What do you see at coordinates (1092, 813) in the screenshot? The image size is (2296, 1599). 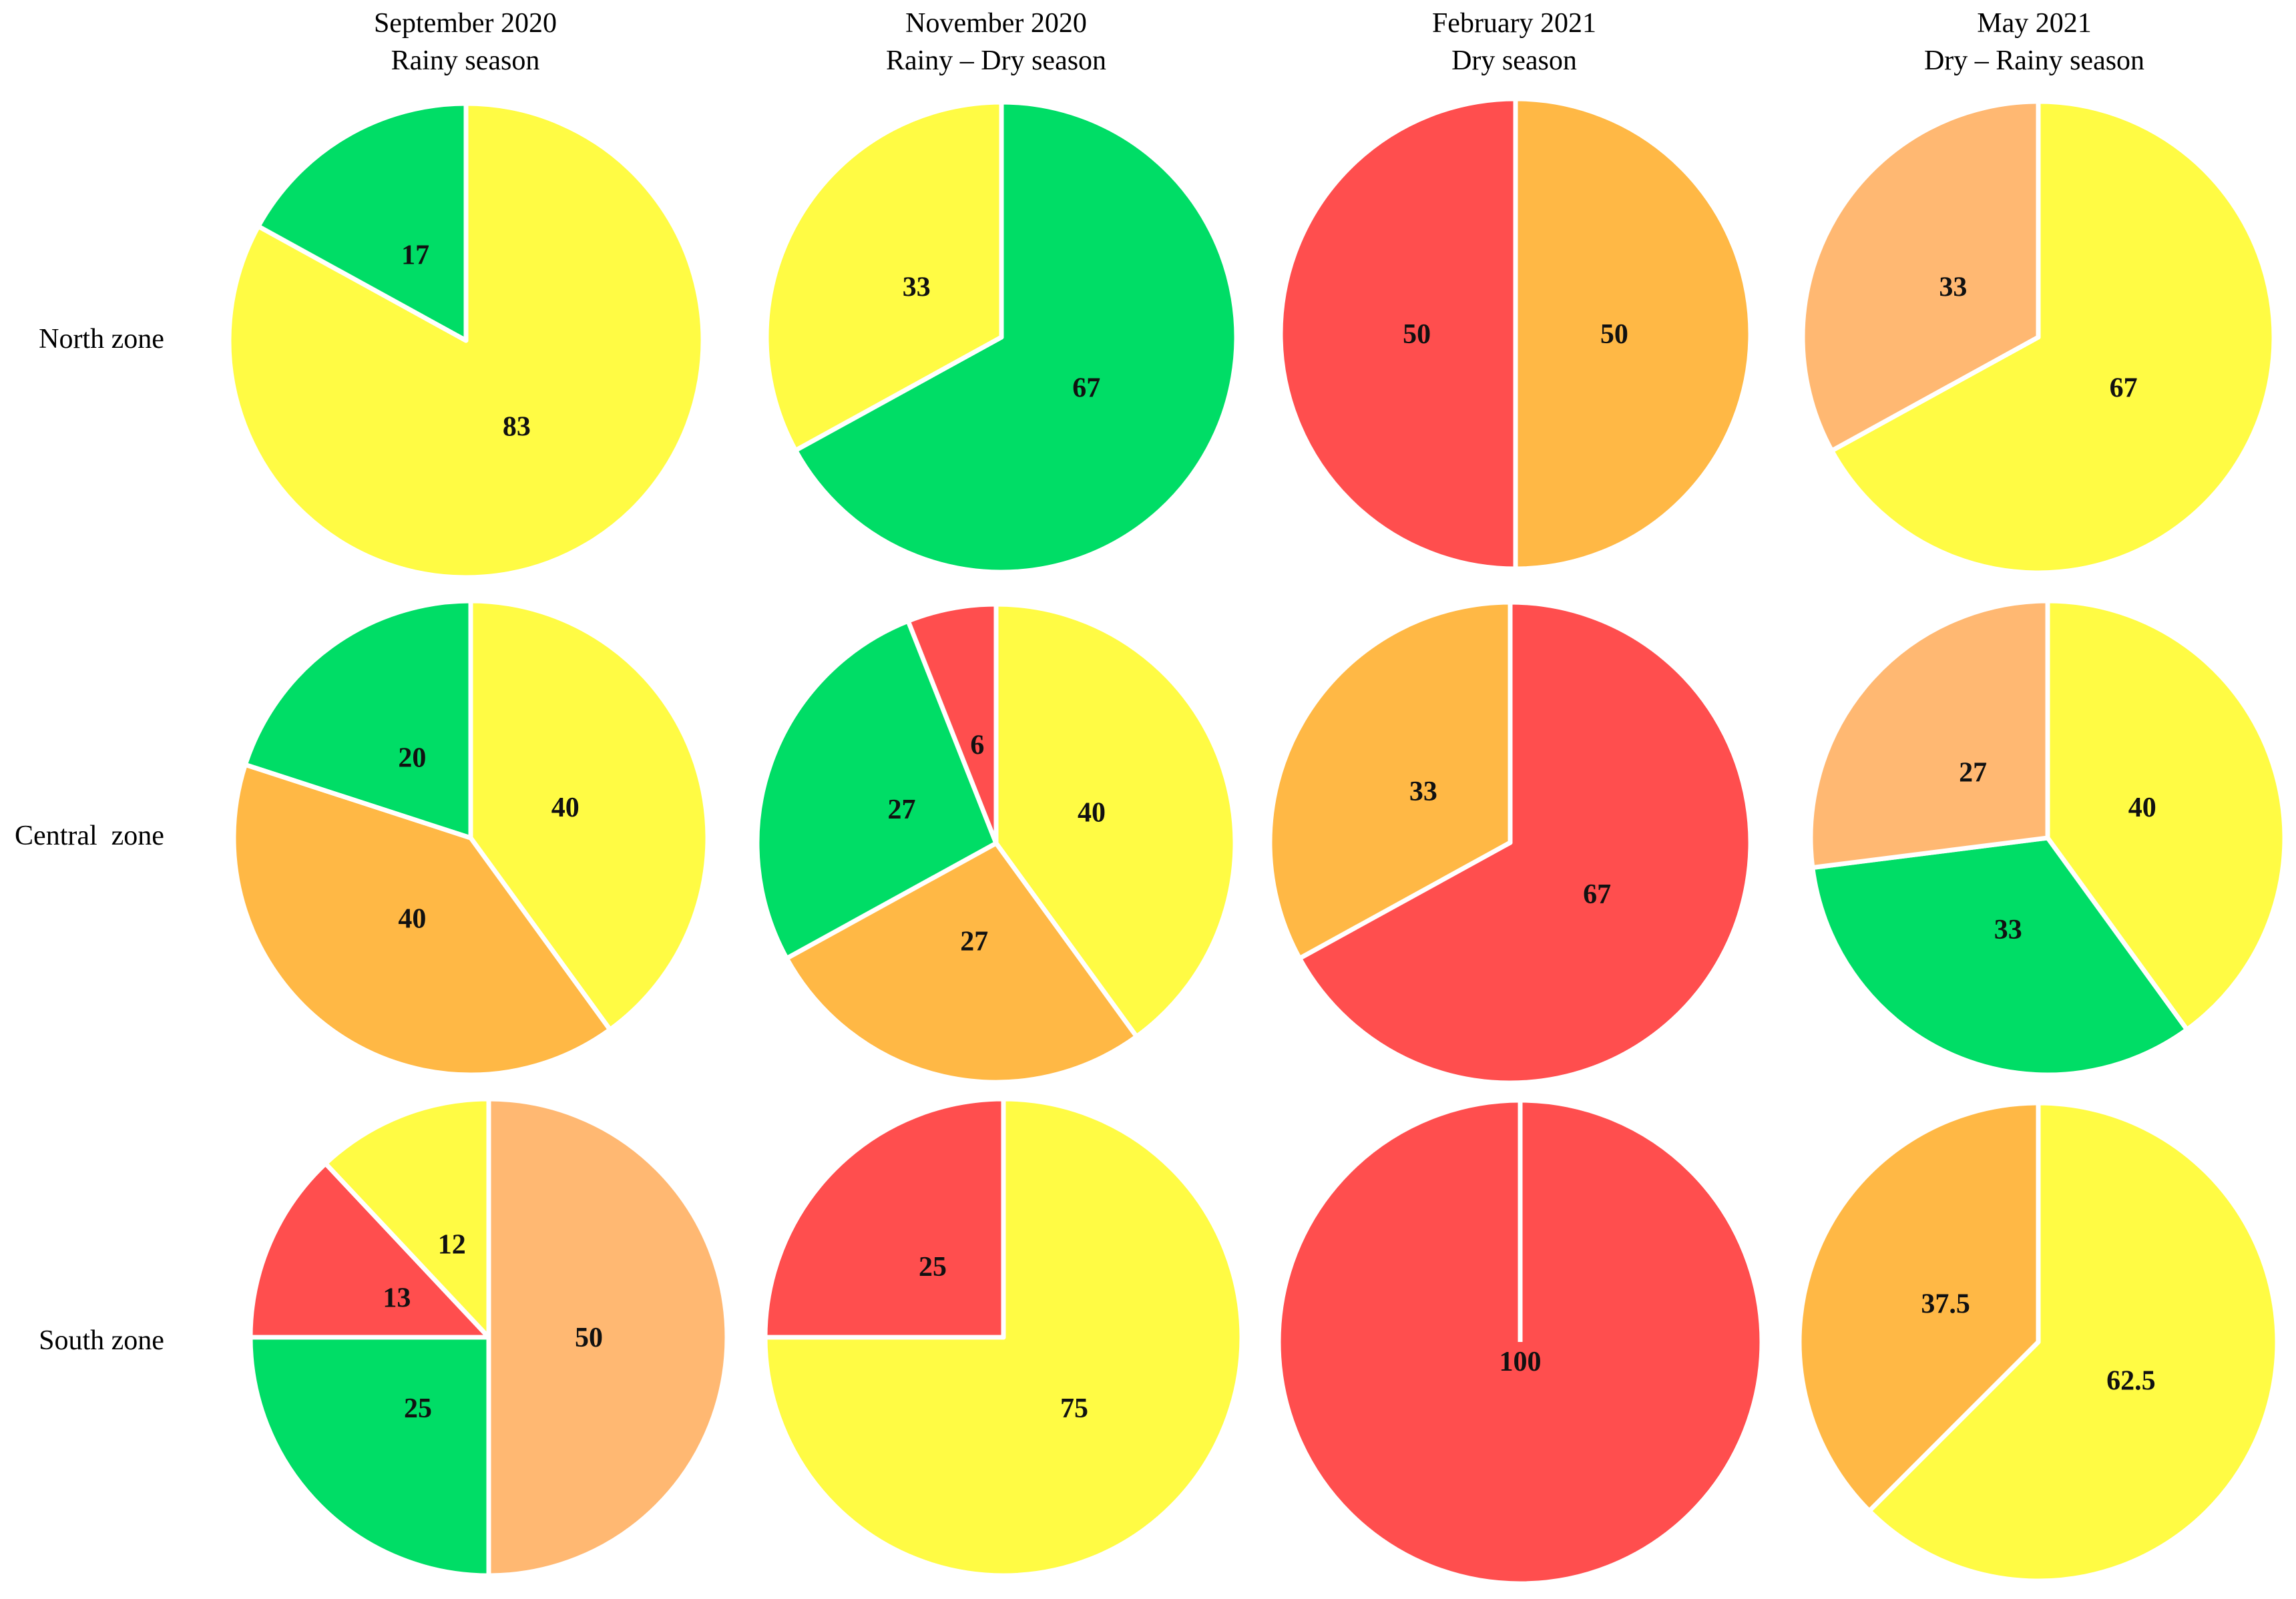 I see `pie-central-zone-november-2020-label-1: 40` at bounding box center [1092, 813].